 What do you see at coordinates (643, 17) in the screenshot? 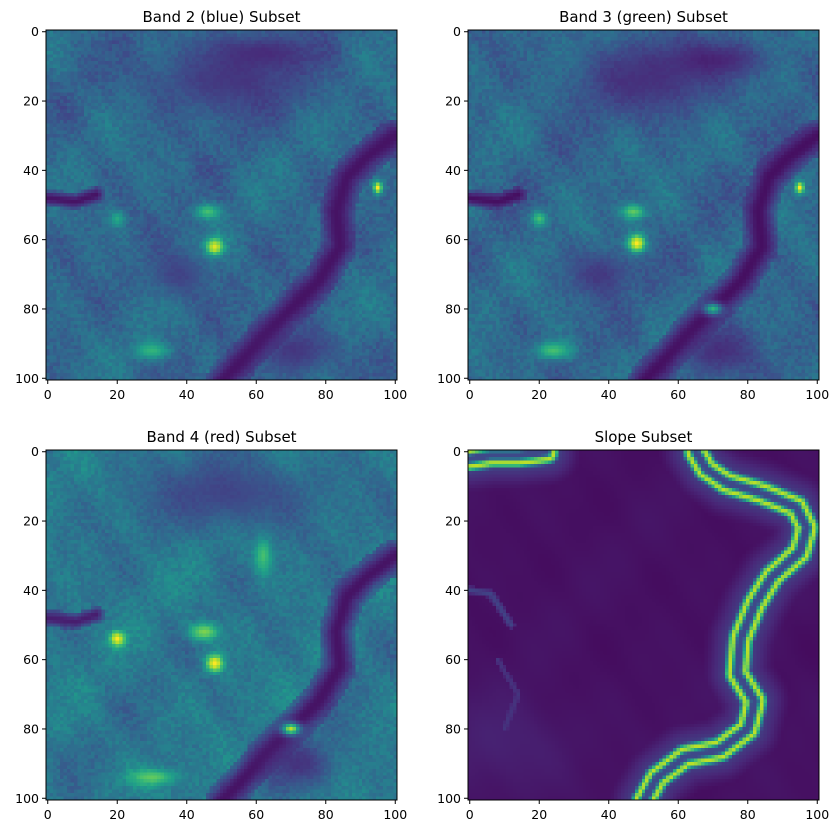
I see `panel-title: Band 3 (green) Subset` at bounding box center [643, 17].